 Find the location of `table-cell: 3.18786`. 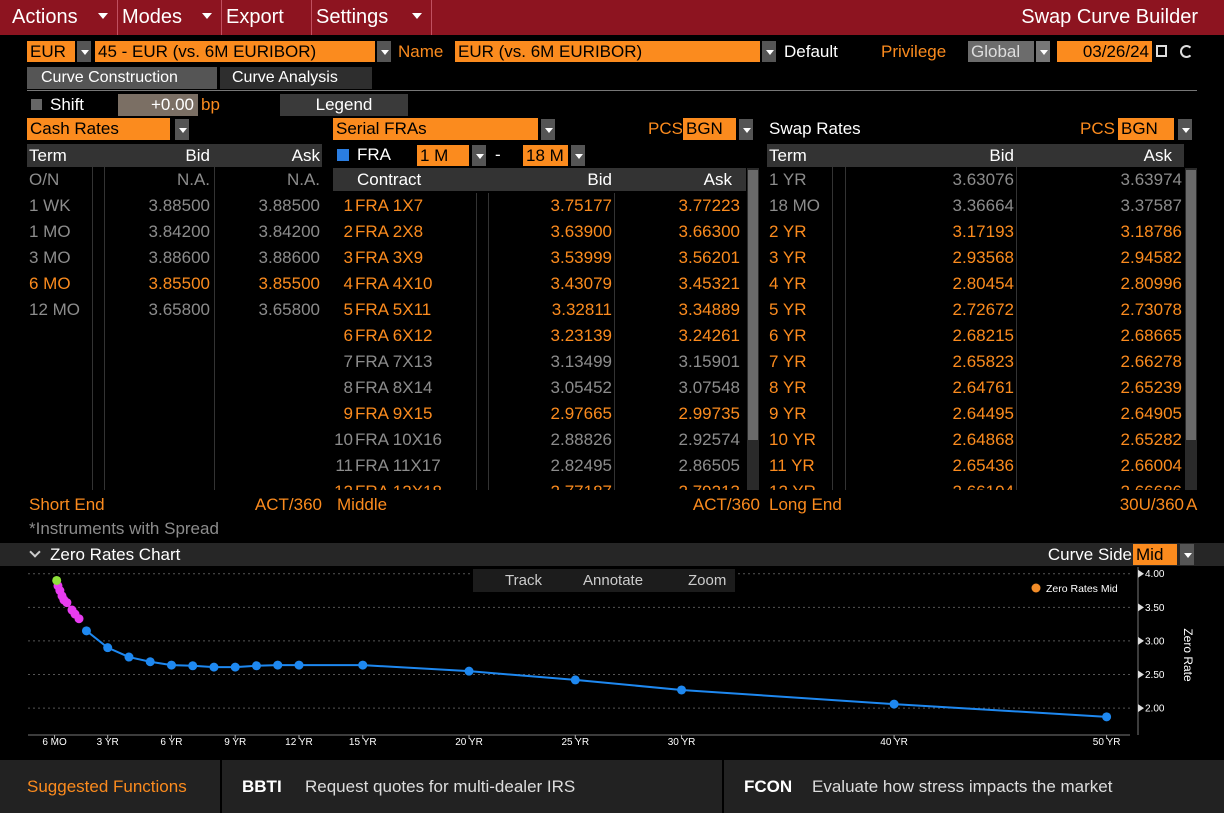

table-cell: 3.18786 is located at coordinates (1151, 231).